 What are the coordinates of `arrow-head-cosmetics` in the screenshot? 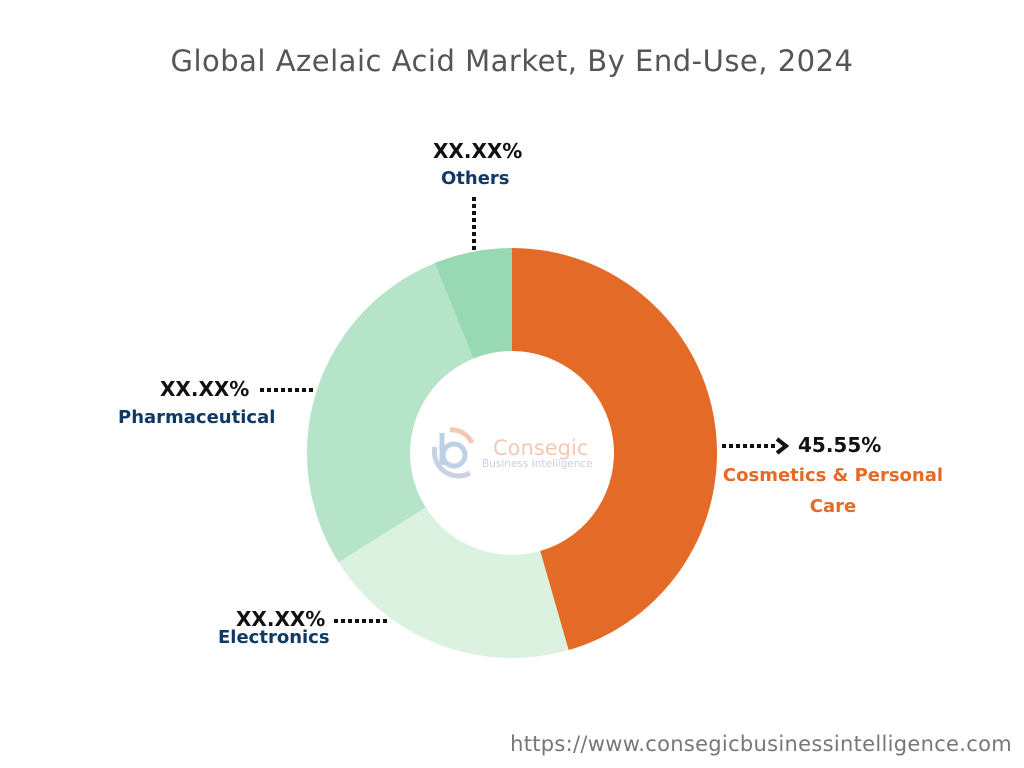 It's located at (782, 446).